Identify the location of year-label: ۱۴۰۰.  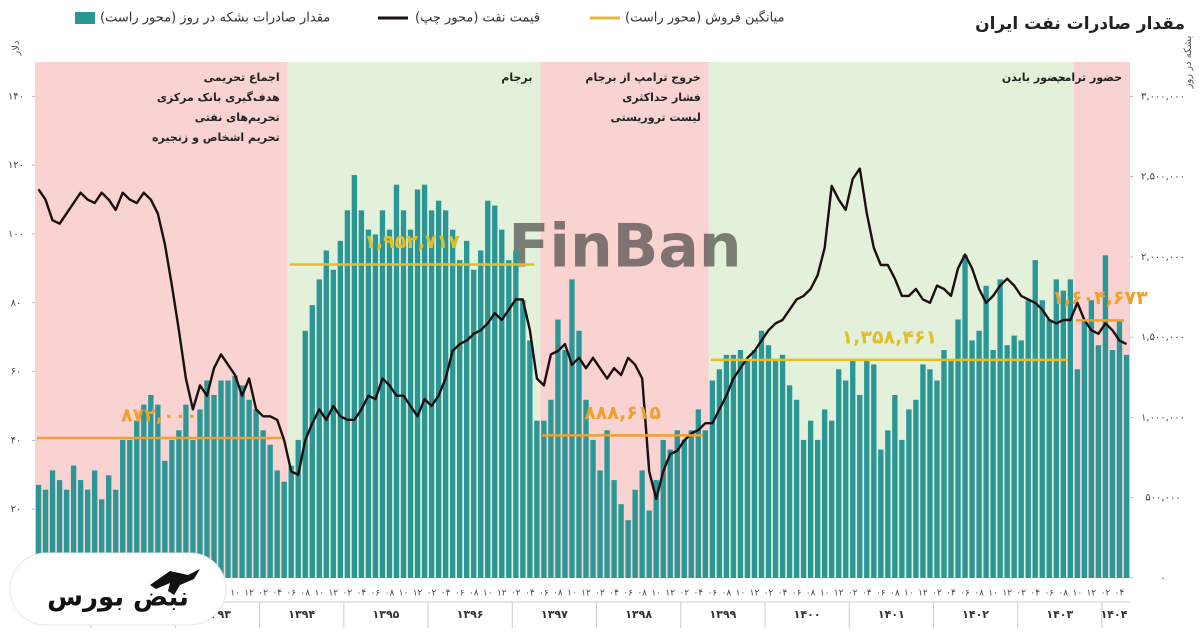
(807, 614).